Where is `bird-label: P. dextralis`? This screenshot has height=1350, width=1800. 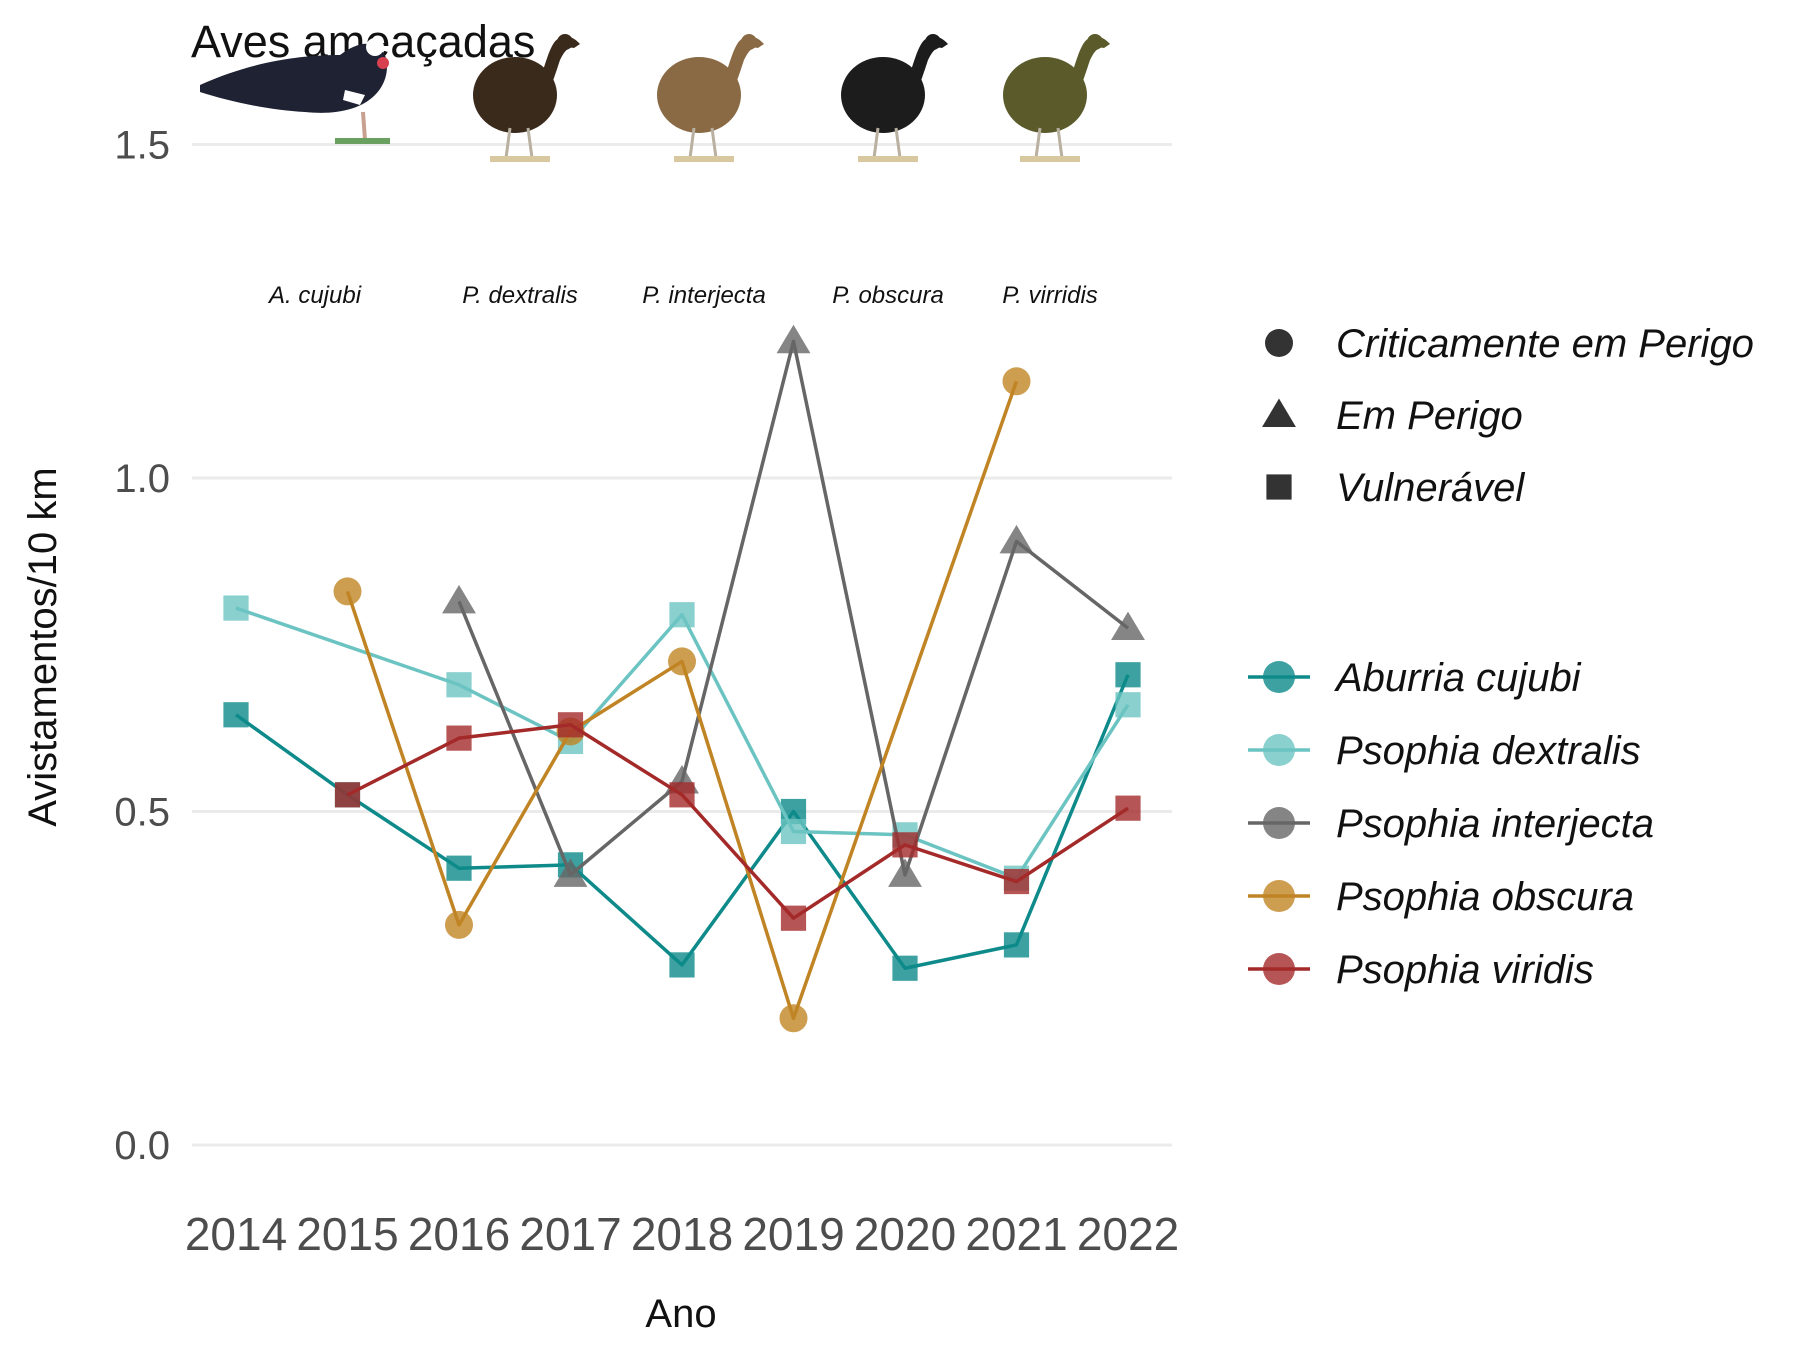
bird-label: P. dextralis is located at coordinates (520, 295).